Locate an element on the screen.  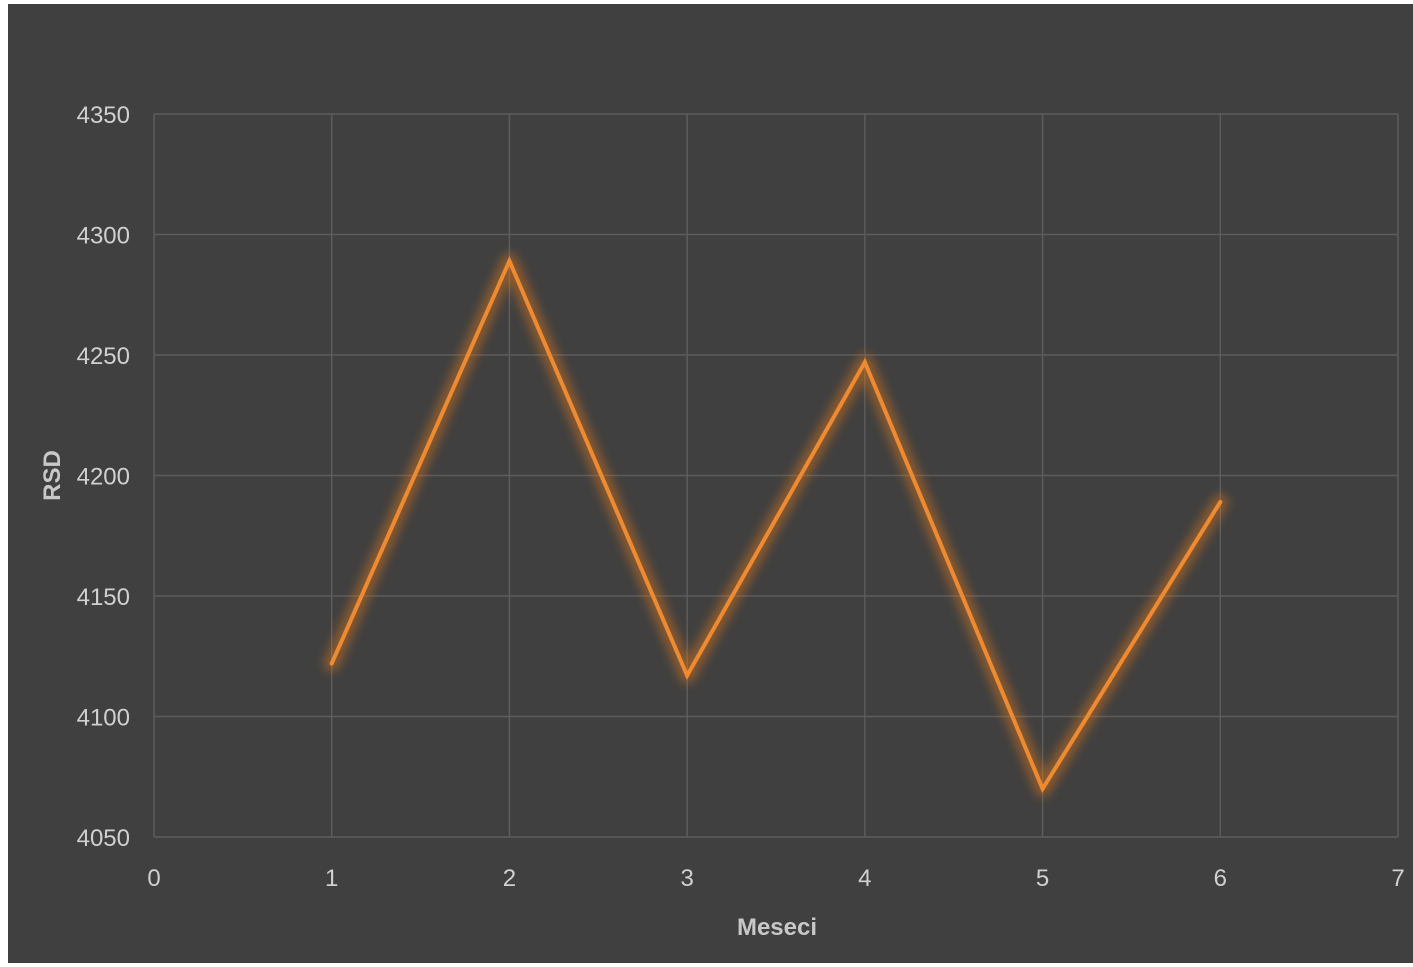
x-tick-label: 3 is located at coordinates (686, 878).